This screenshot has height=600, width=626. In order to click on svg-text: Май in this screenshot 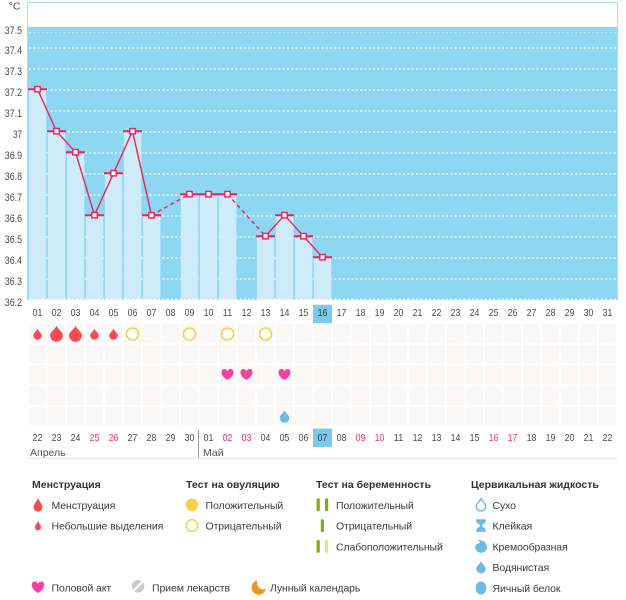, I will do `click(213, 453)`.